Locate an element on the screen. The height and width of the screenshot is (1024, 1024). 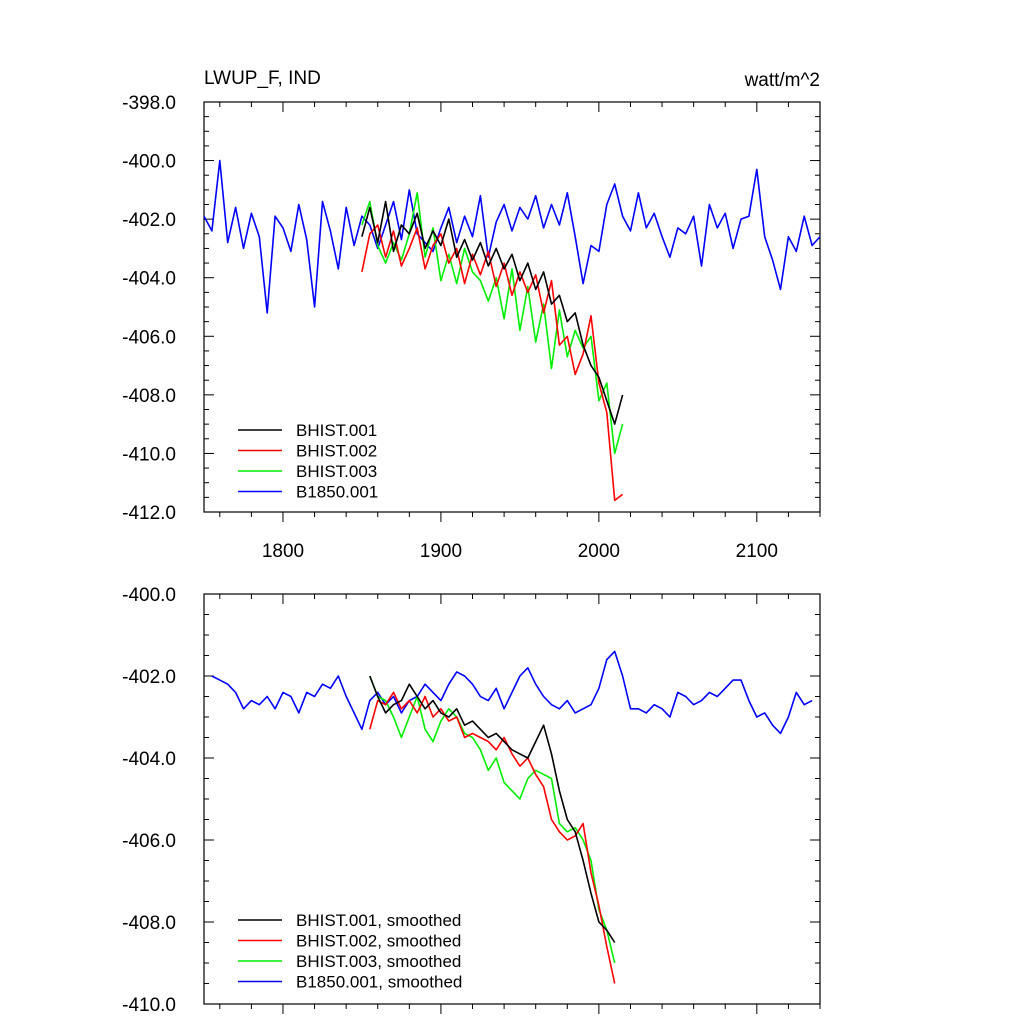
p0-x-tick-label-1800: 1800 is located at coordinates (283, 551).